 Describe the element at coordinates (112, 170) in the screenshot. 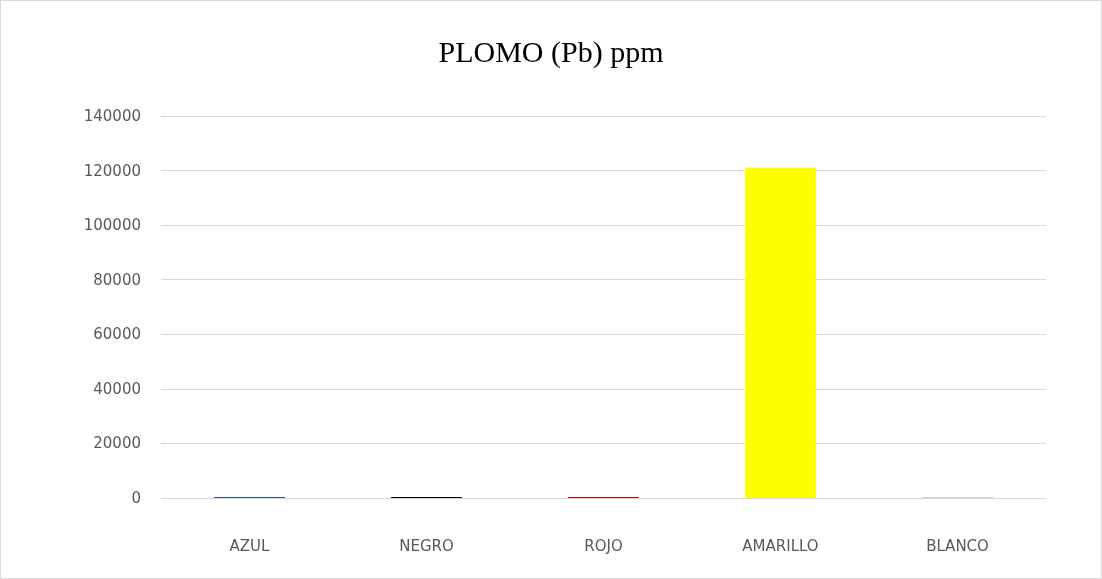

I see `y-tick-label: 120000` at that location.